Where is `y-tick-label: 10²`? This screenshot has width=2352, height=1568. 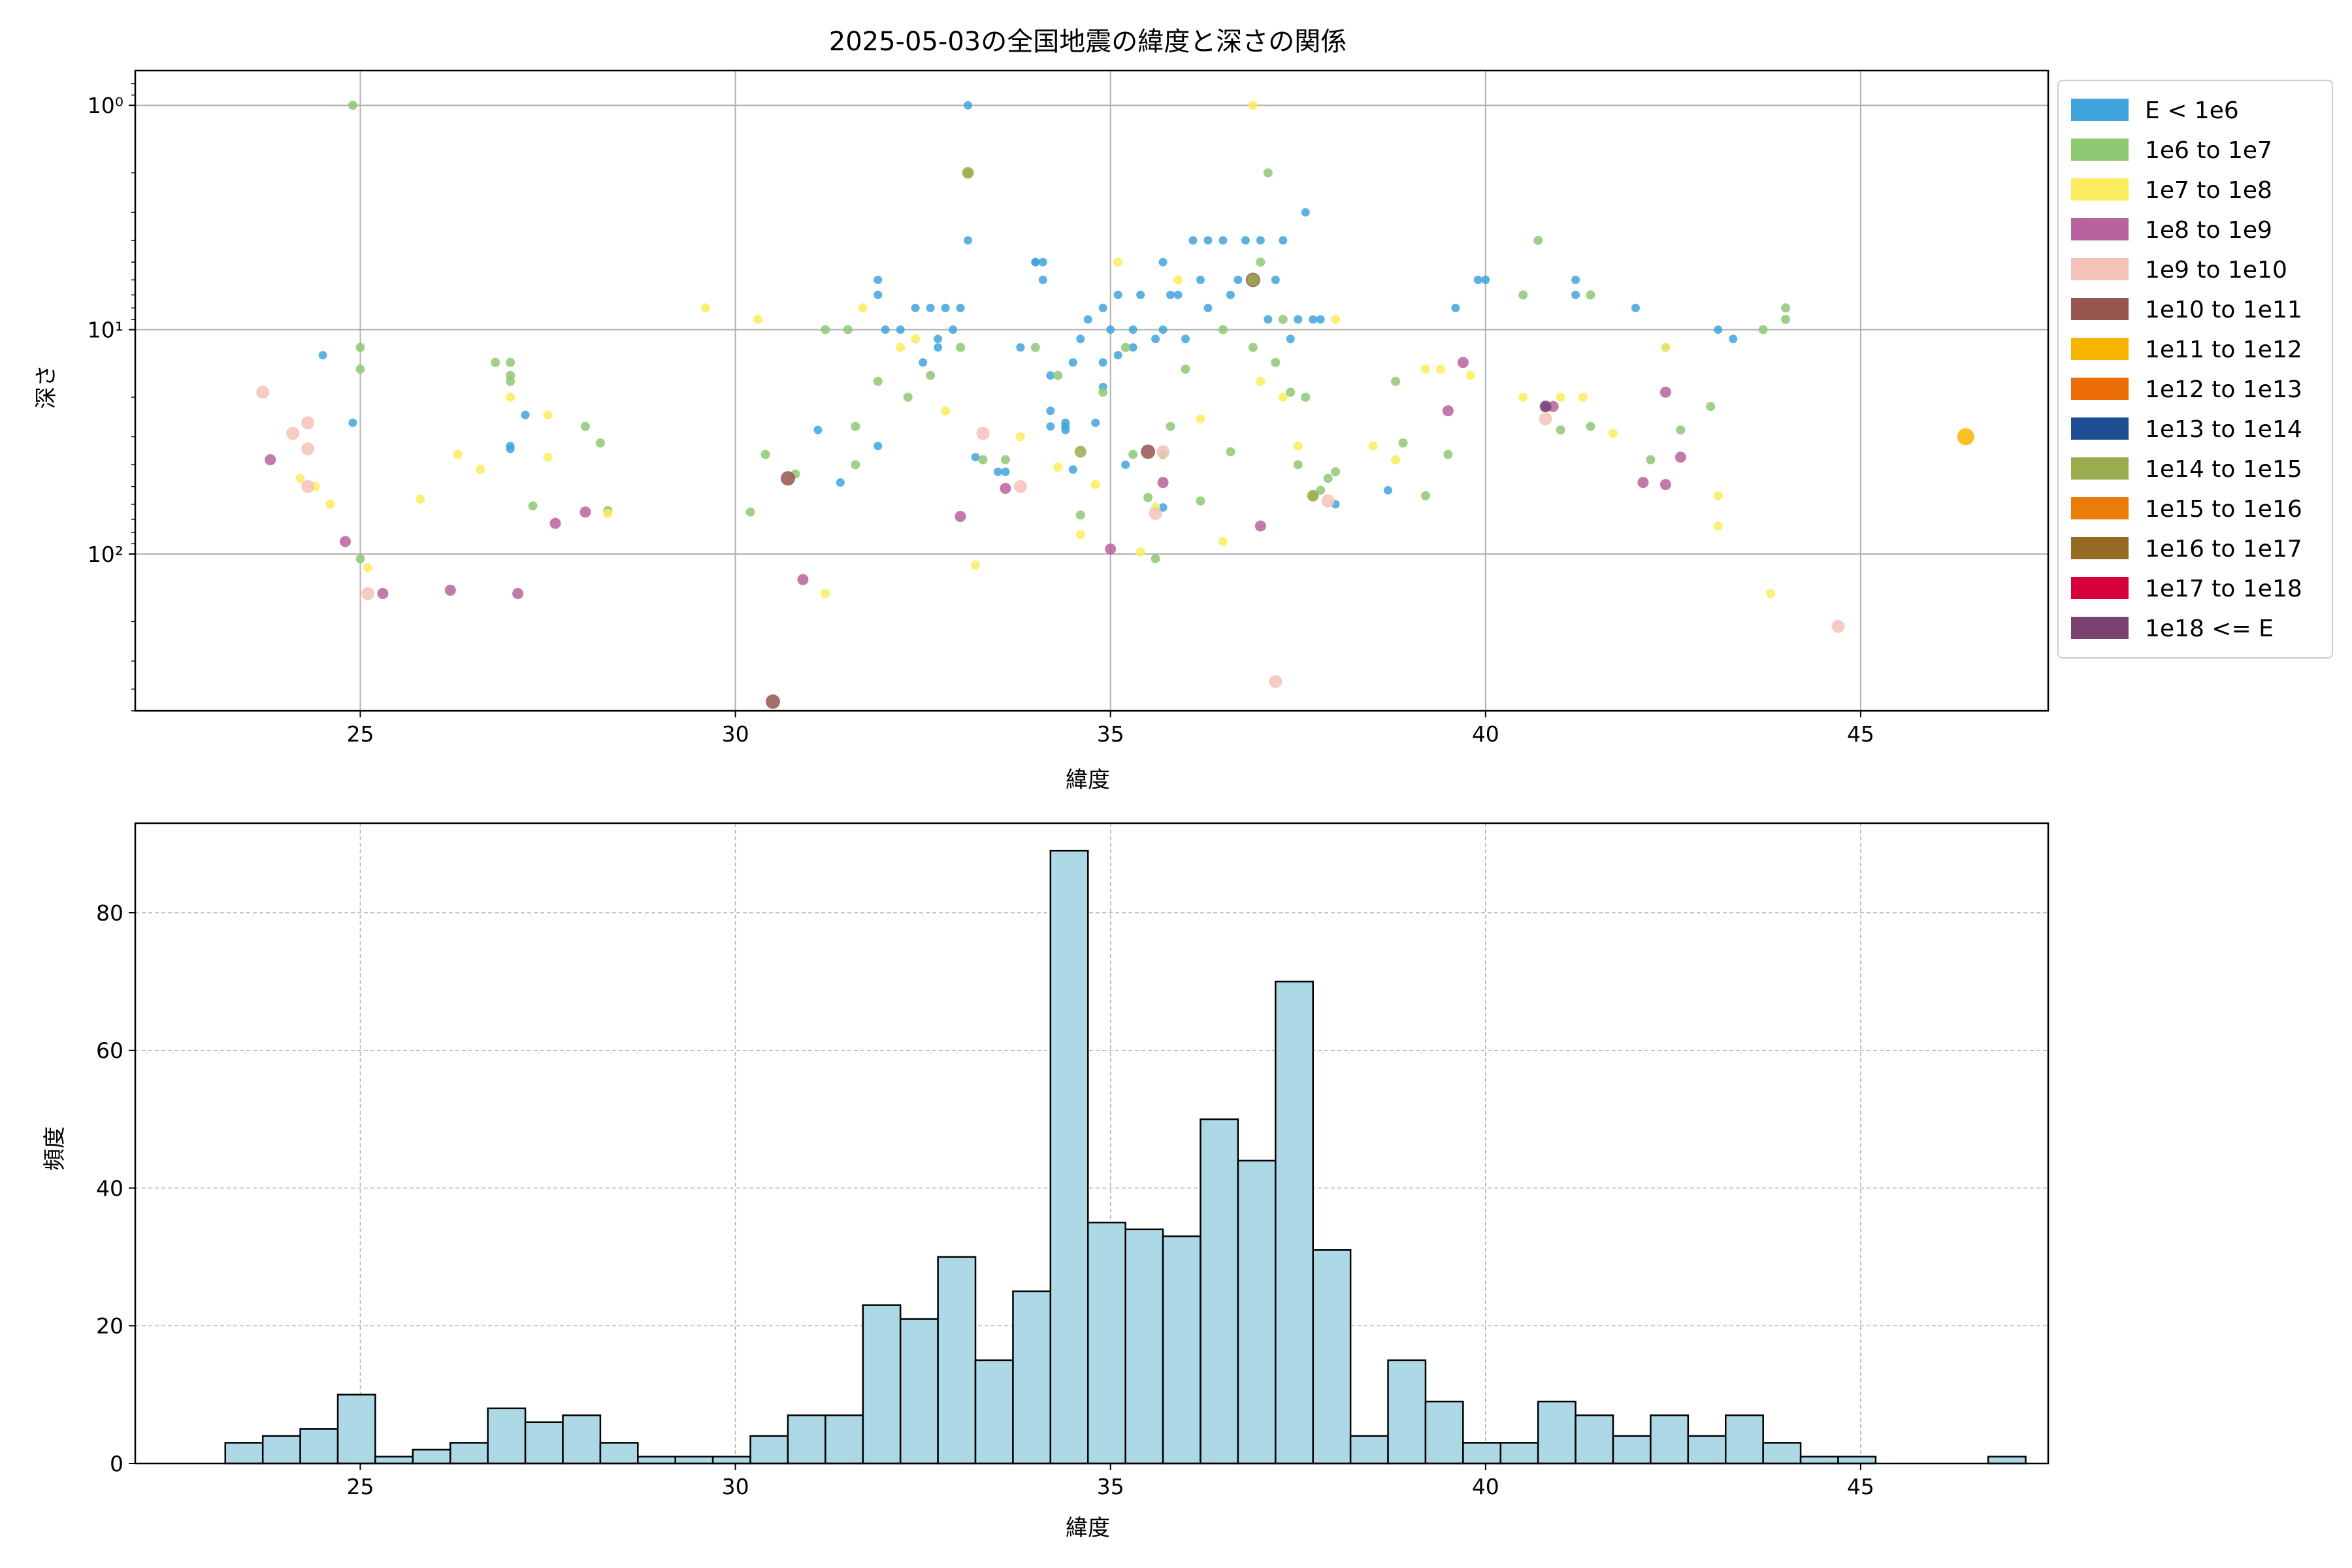
y-tick-label: 10² is located at coordinates (105, 554).